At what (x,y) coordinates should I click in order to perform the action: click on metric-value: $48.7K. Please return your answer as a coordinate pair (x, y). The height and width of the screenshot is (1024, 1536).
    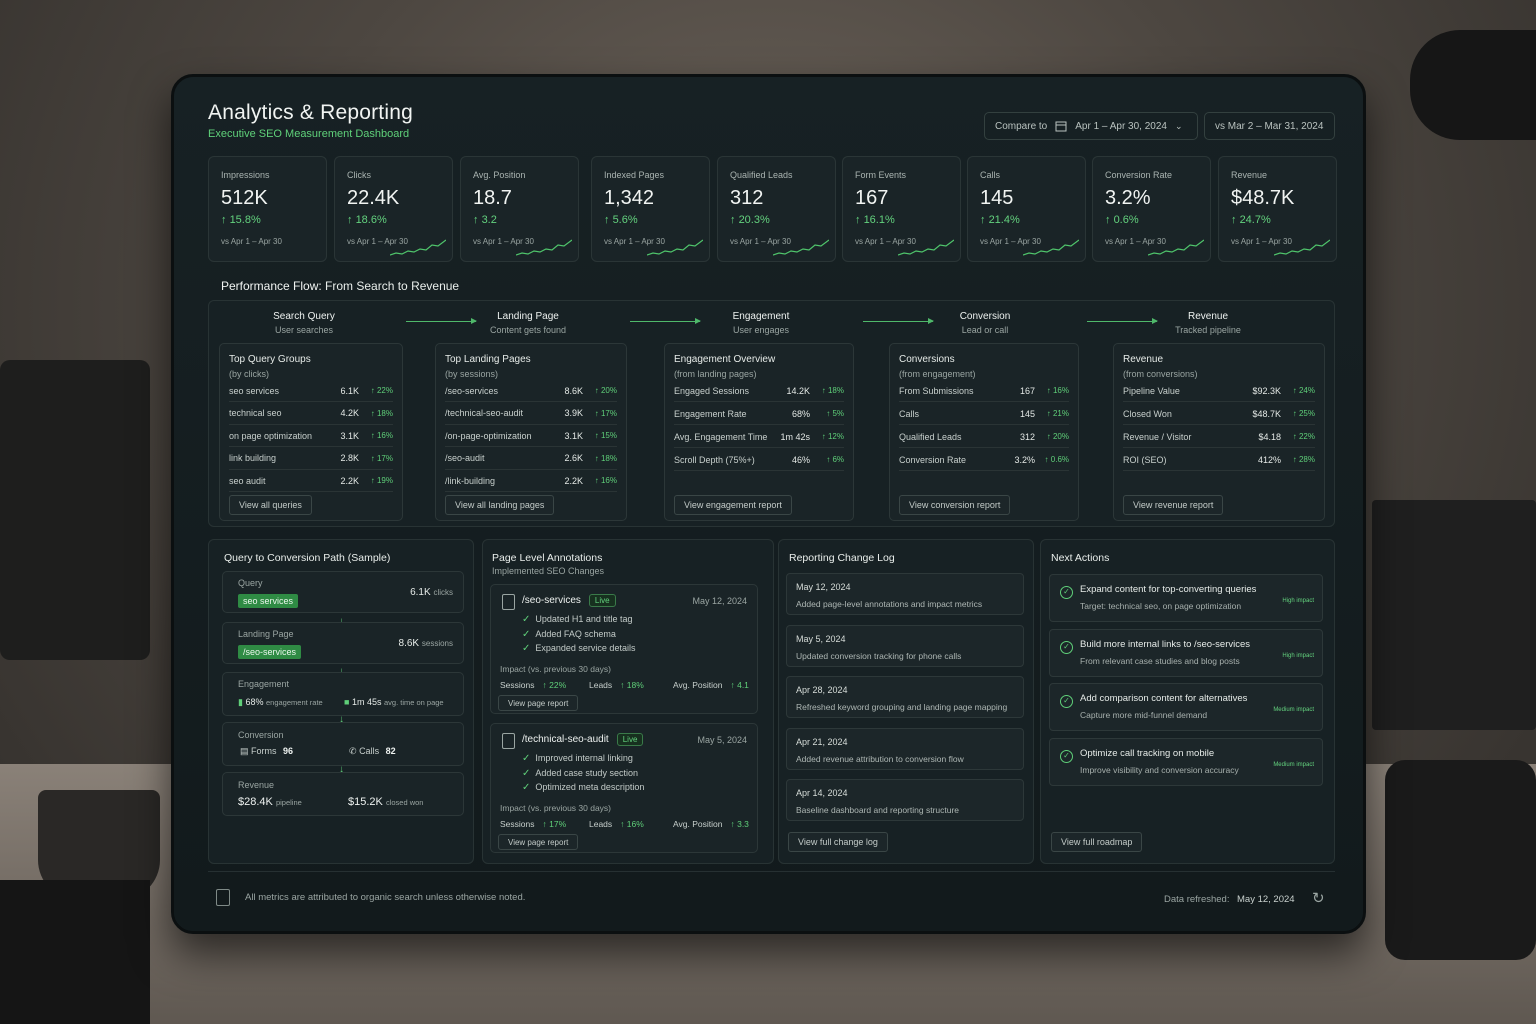
    Looking at the image, I should click on (1266, 413).